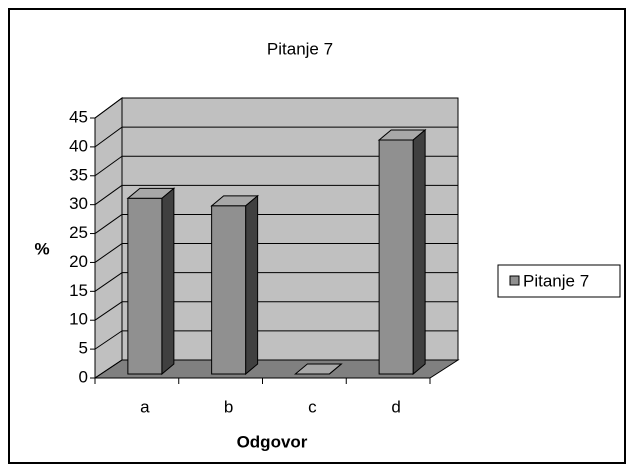  What do you see at coordinates (78, 203) in the screenshot?
I see `y-tick-label: 30` at bounding box center [78, 203].